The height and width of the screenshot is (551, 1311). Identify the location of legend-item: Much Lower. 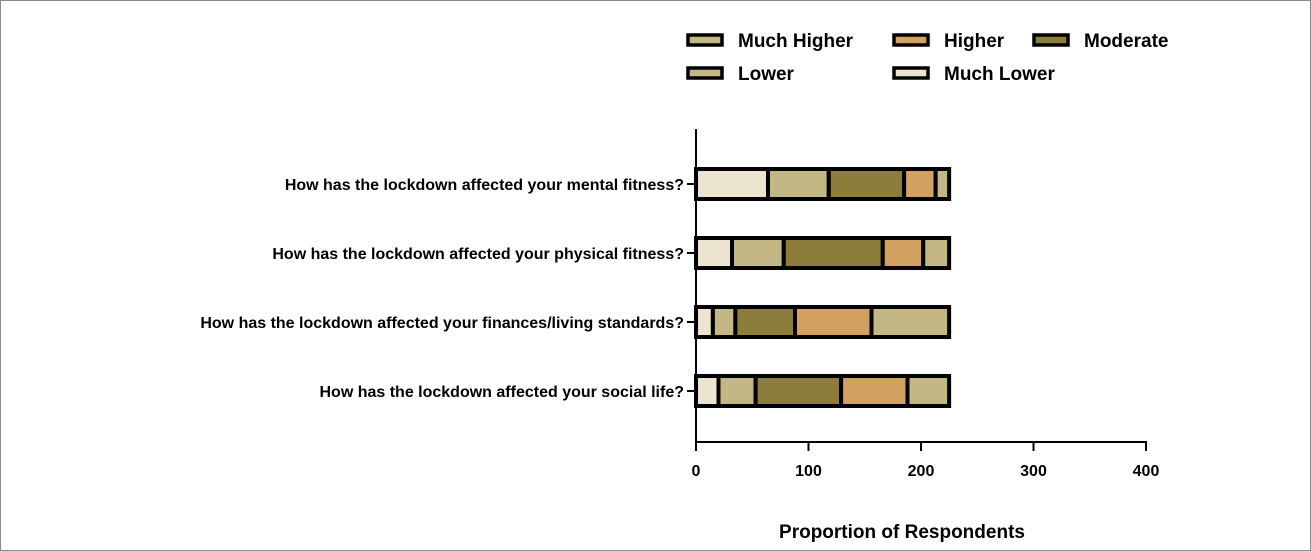
(973, 74).